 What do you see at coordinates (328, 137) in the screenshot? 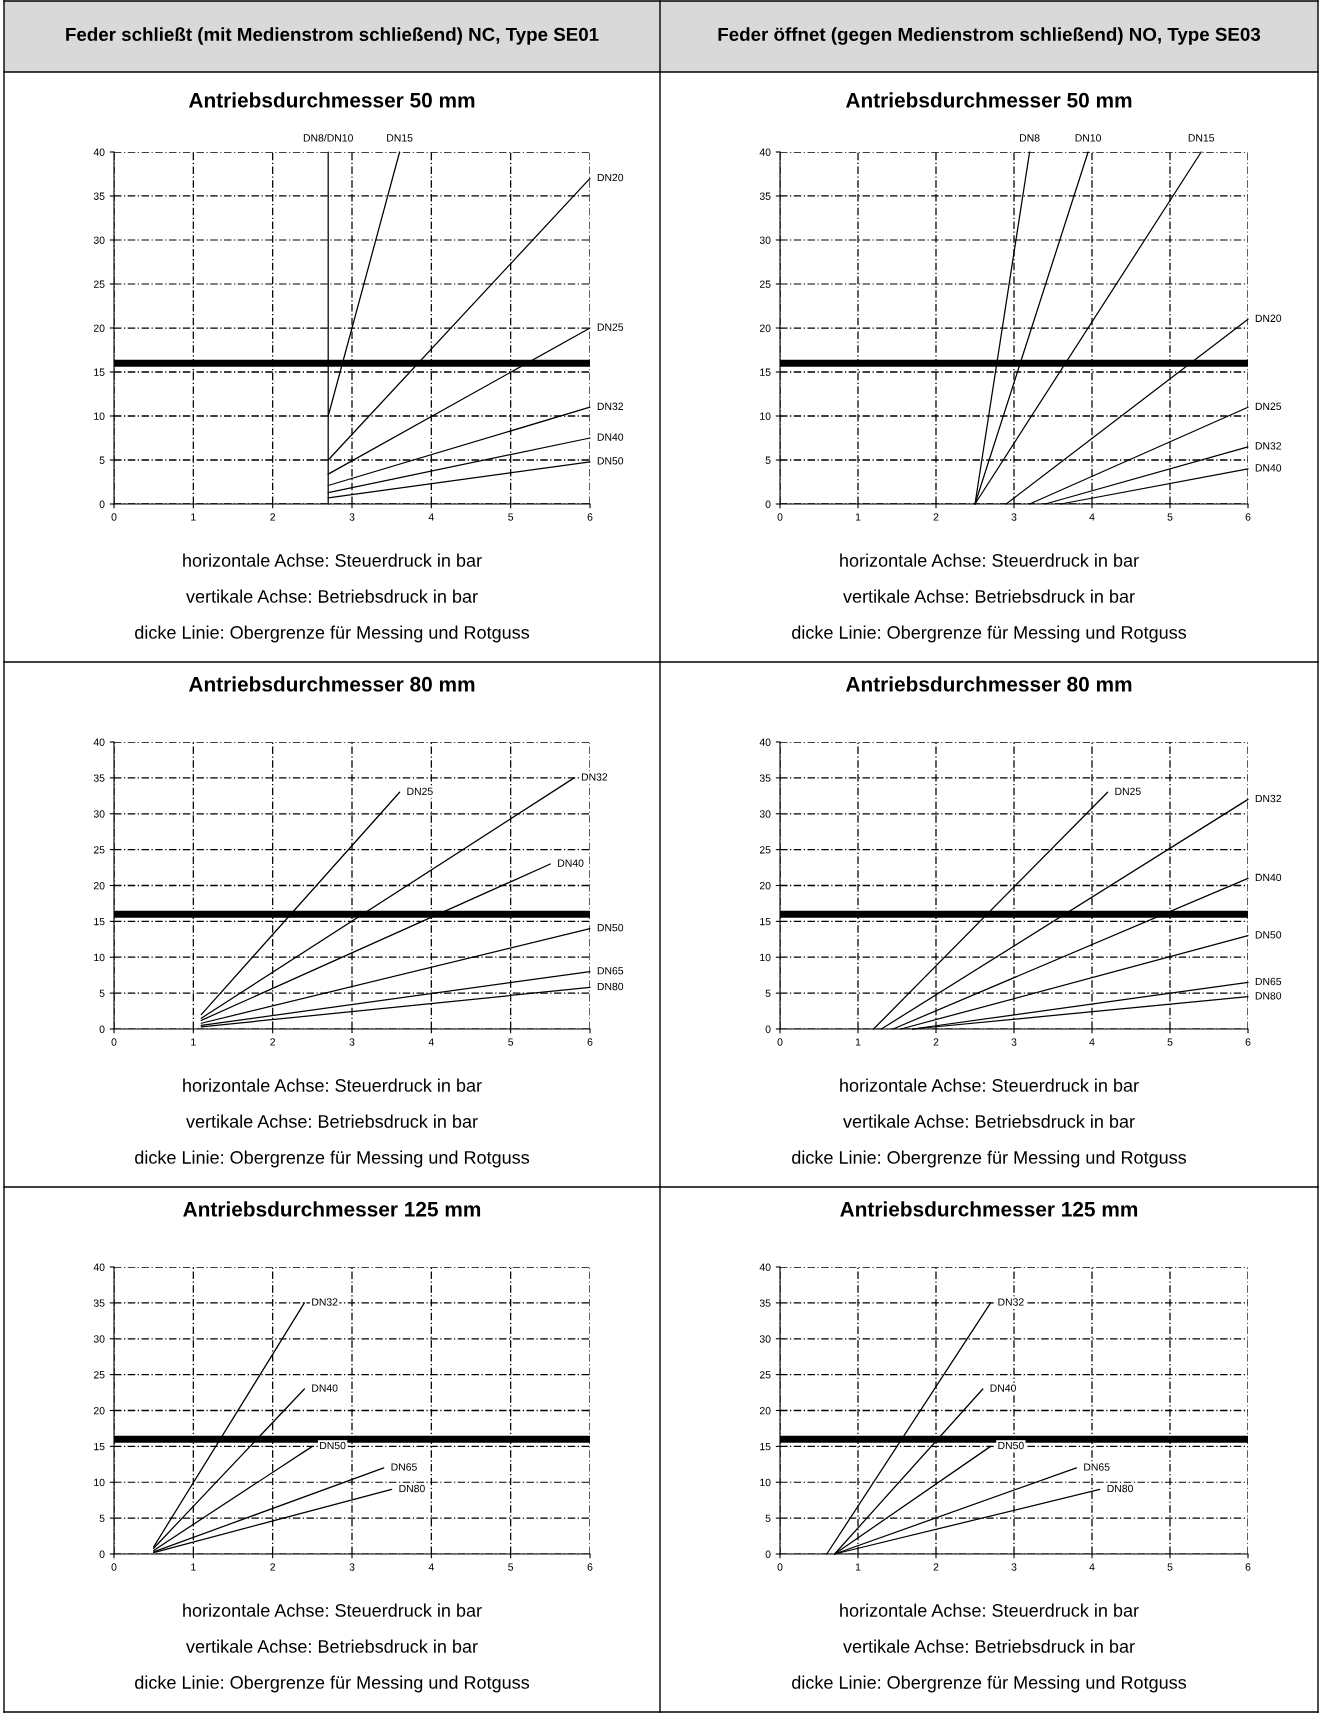
I see `series-label: DN8/DN10` at bounding box center [328, 137].